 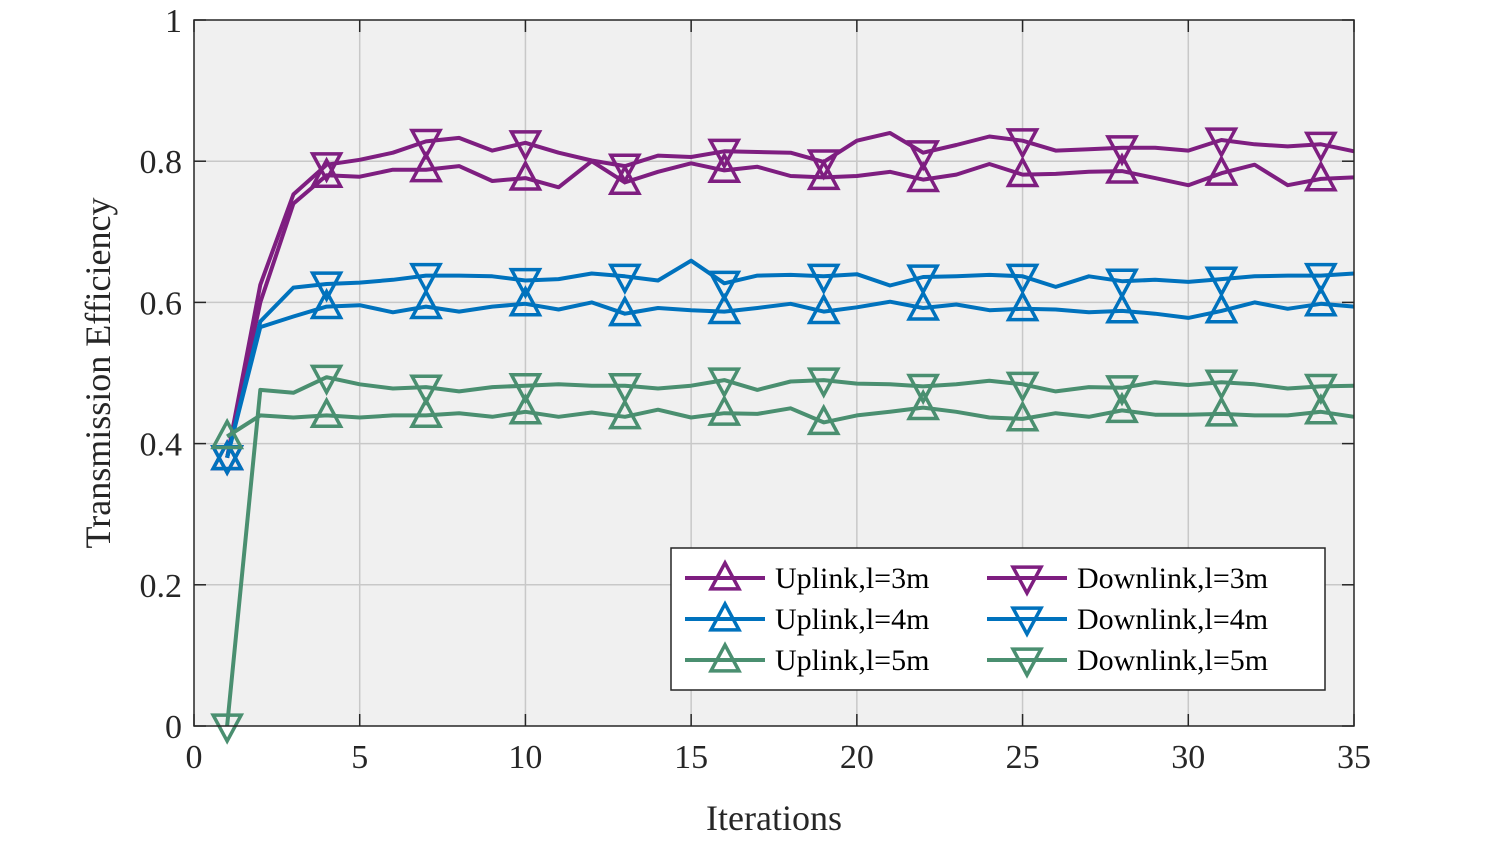 What do you see at coordinates (173, 727) in the screenshot?
I see `y-tick-label: 0` at bounding box center [173, 727].